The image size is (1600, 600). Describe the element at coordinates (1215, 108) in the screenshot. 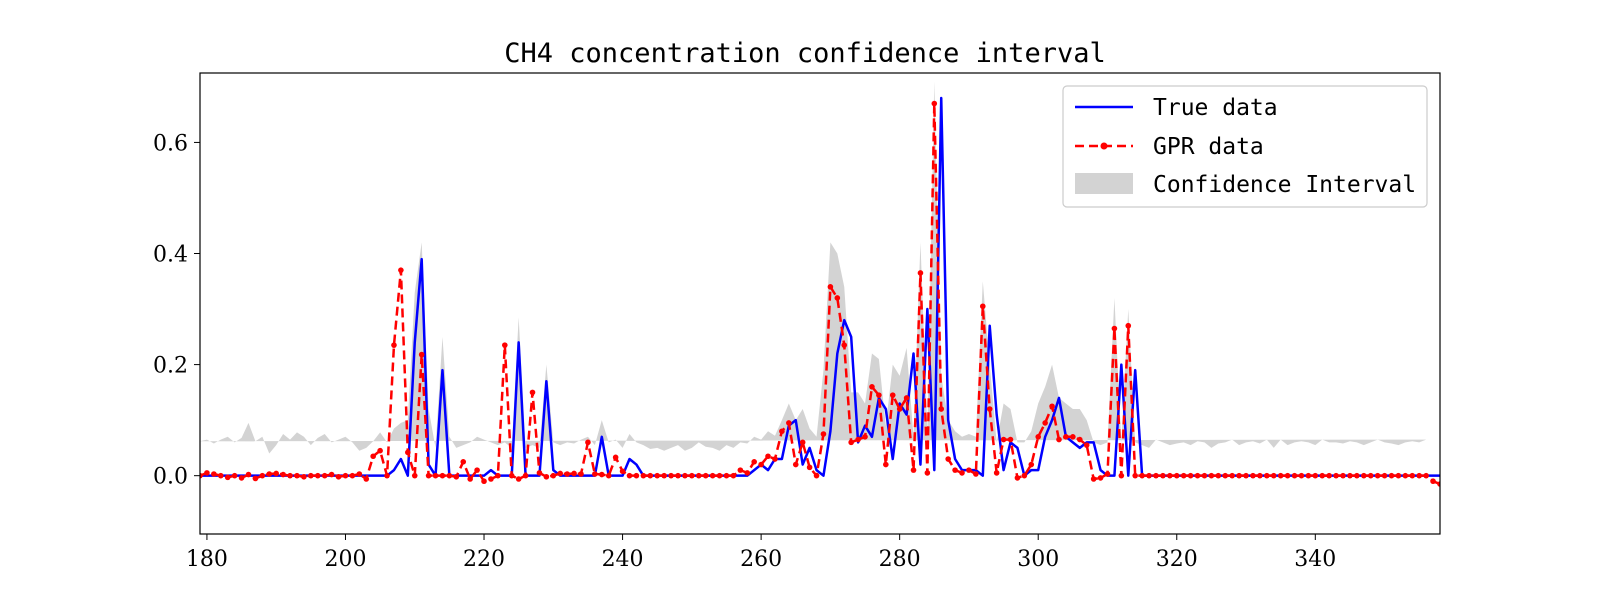

I see `legend-true-data-label: True data` at that location.